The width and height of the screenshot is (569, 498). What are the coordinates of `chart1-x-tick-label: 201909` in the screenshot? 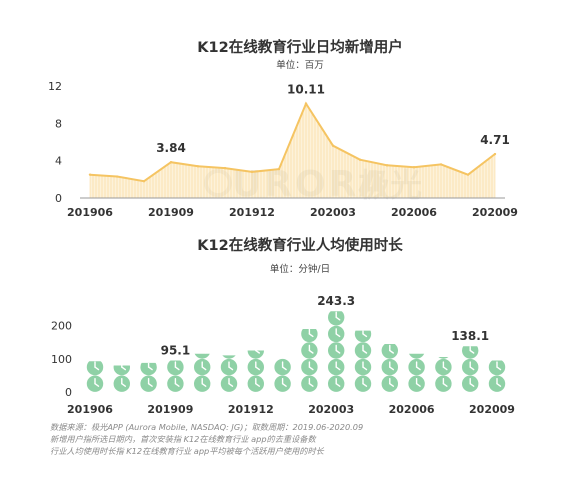 It's located at (171, 212).